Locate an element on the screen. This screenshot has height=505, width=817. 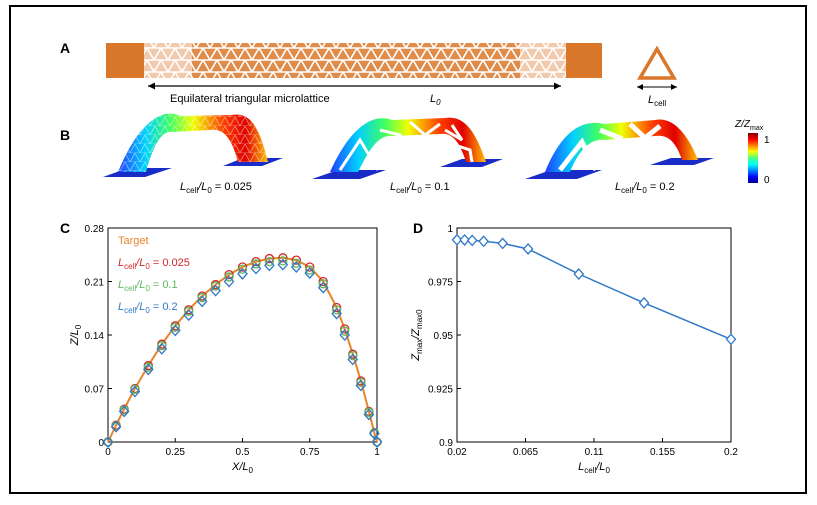
legend-c-0: Target is located at coordinates (133, 241).